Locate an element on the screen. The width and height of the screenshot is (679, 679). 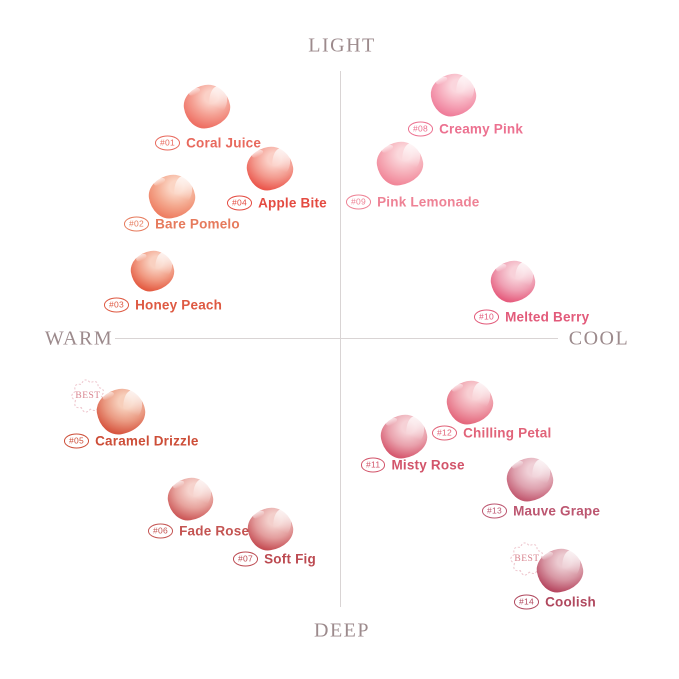
shade-label: #07 Soft Fig is located at coordinates (274, 559).